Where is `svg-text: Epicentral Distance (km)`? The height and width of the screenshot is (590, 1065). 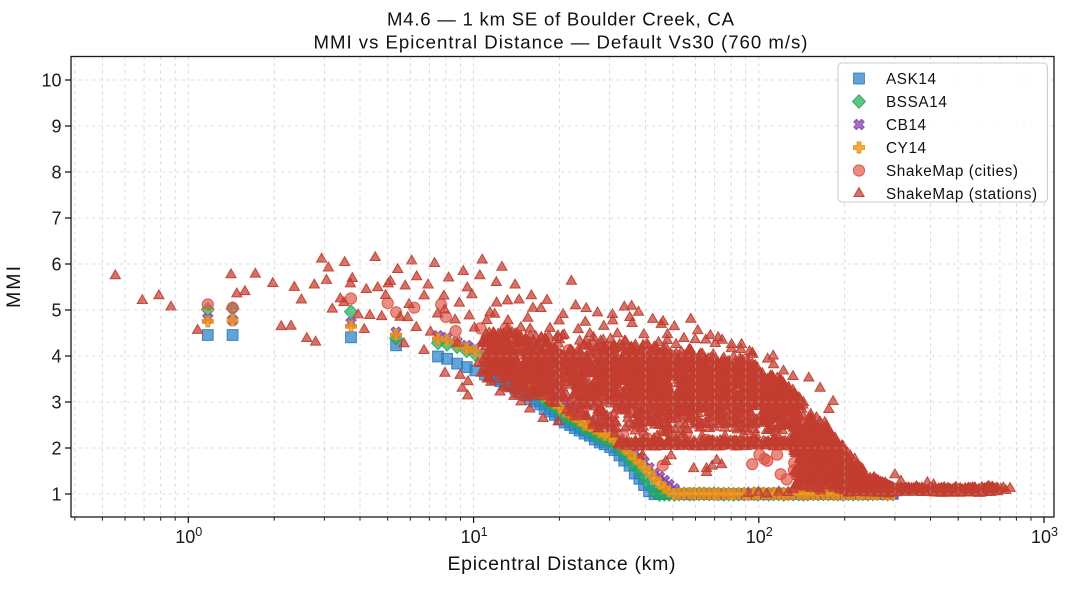 svg-text: Epicentral Distance (km) is located at coordinates (562, 564).